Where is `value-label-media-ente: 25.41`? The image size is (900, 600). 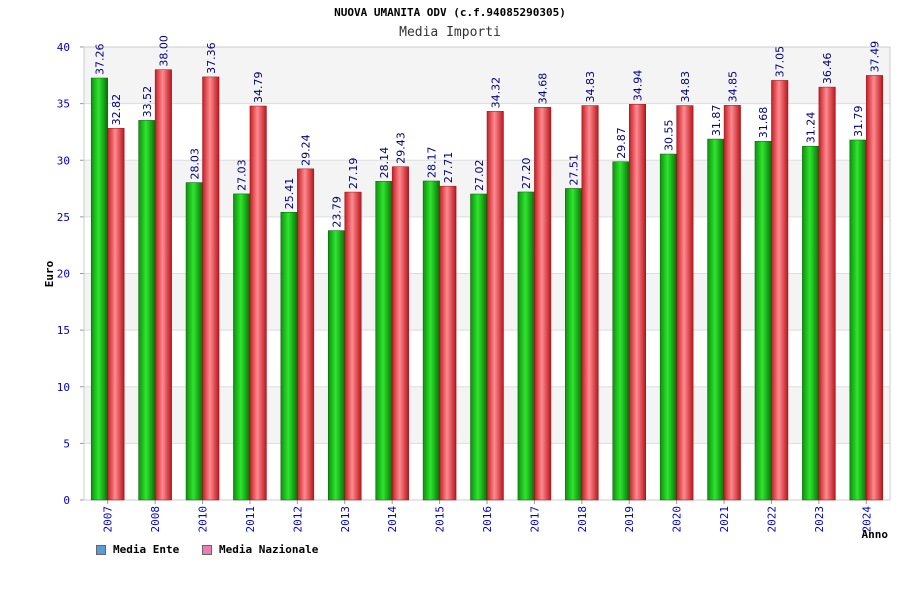 value-label-media-ente: 25.41 is located at coordinates (289, 194).